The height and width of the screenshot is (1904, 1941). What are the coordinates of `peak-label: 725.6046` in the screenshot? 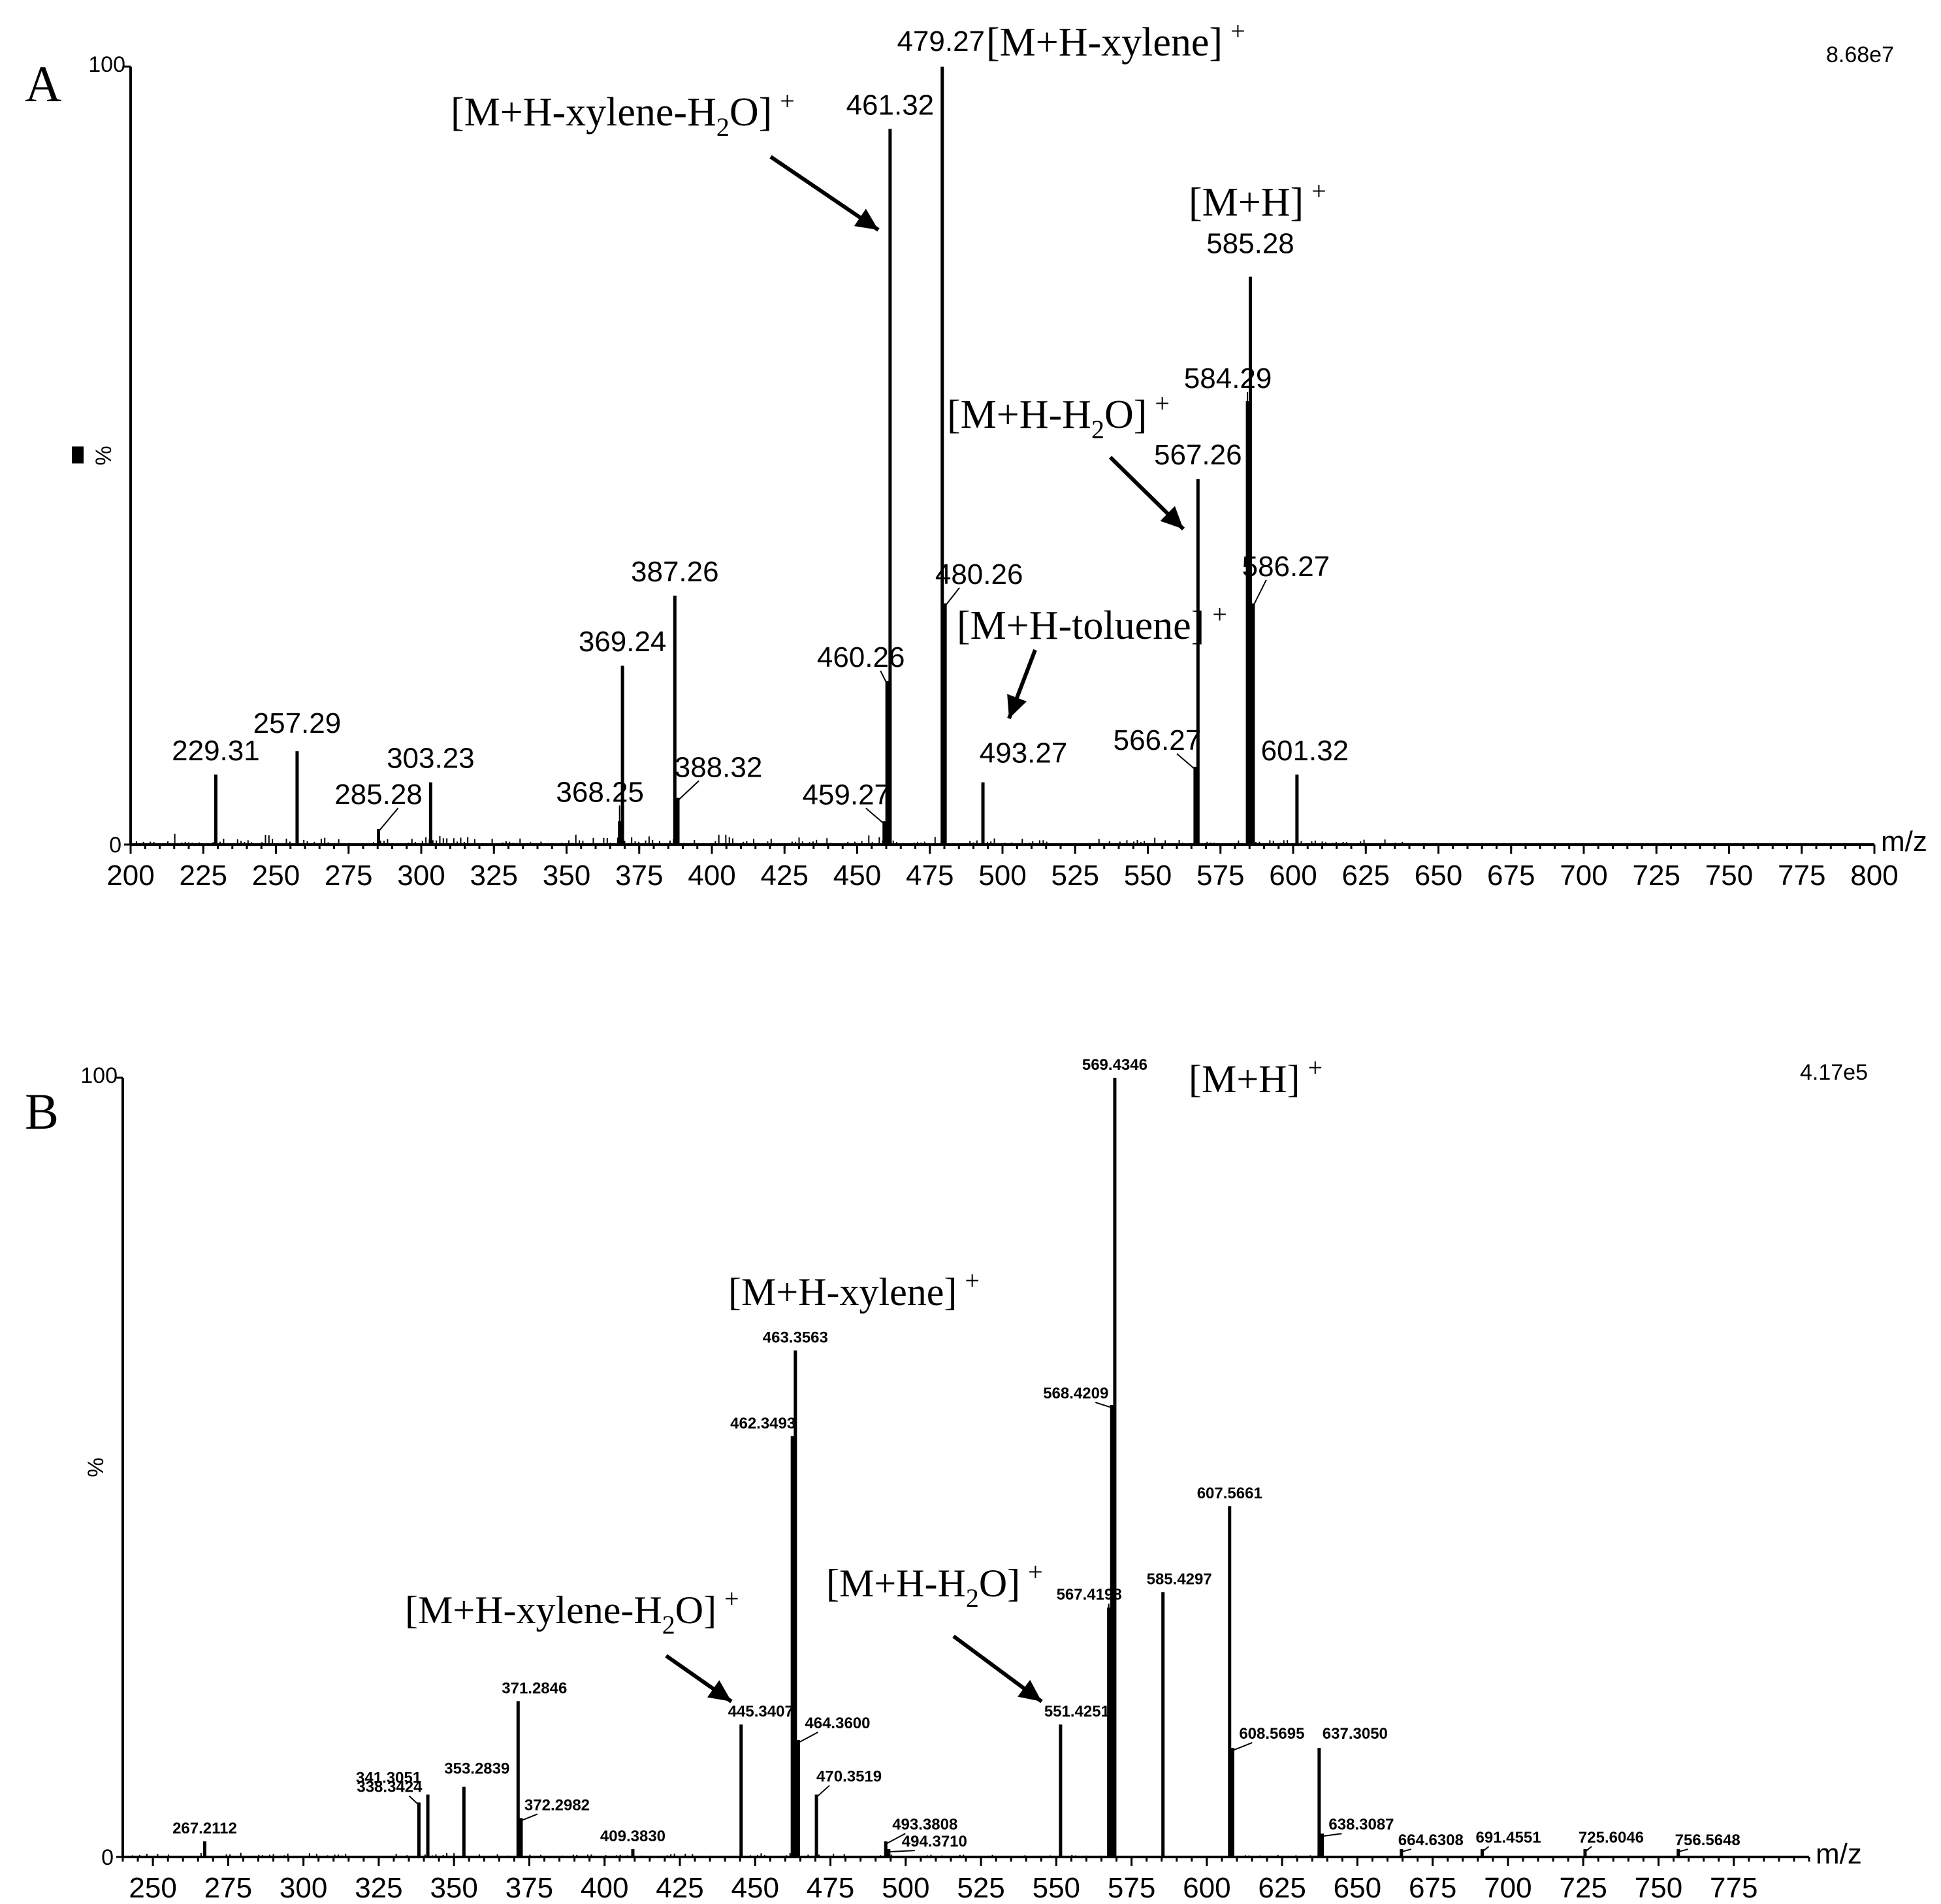 It's located at (1611, 1838).